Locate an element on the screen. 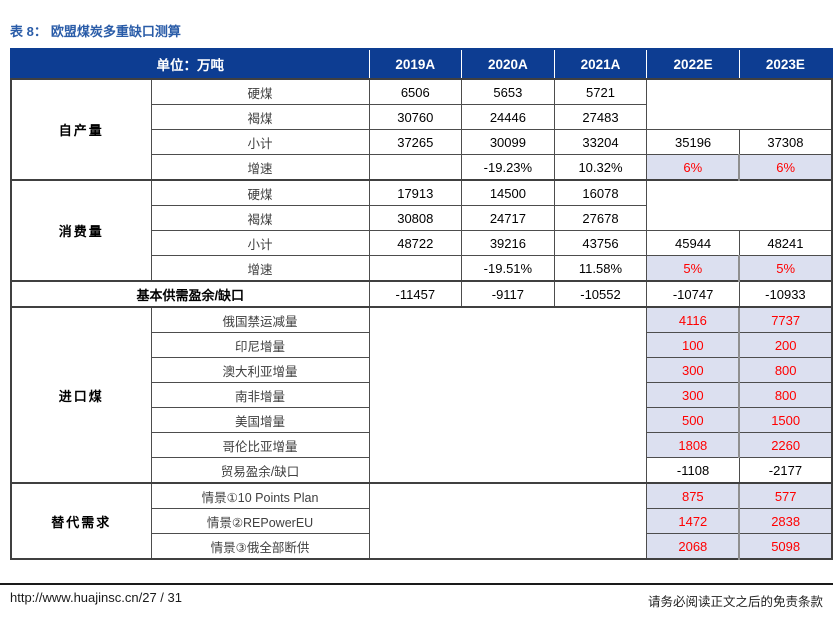 The height and width of the screenshot is (619, 833). cell-imp-russia-2023: 7737 is located at coordinates (785, 319).